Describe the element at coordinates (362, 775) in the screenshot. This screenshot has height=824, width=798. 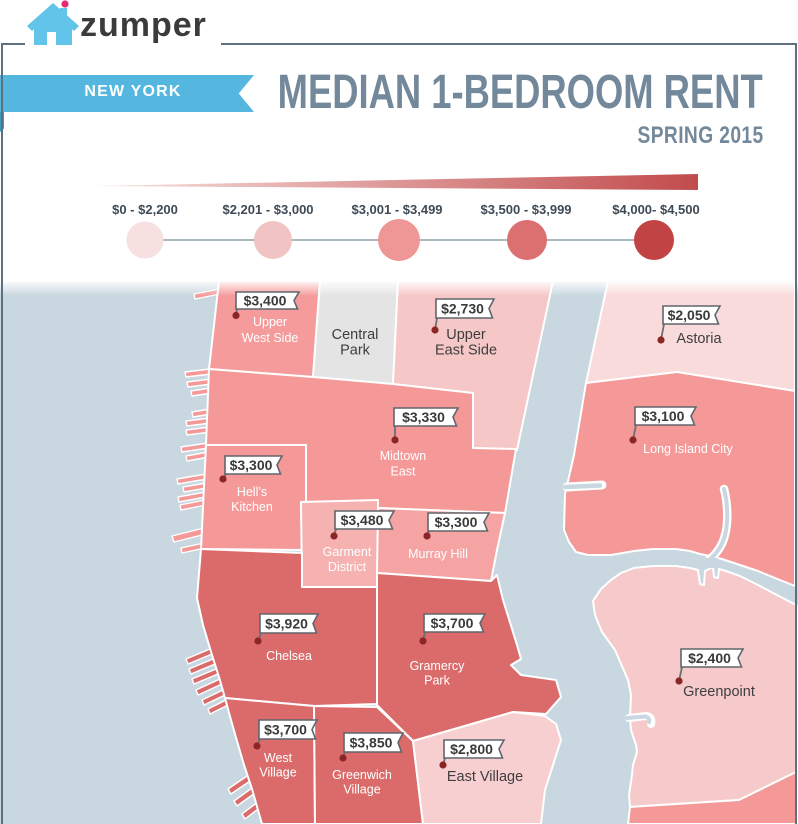
I see `svg-text: Greenwich` at that location.